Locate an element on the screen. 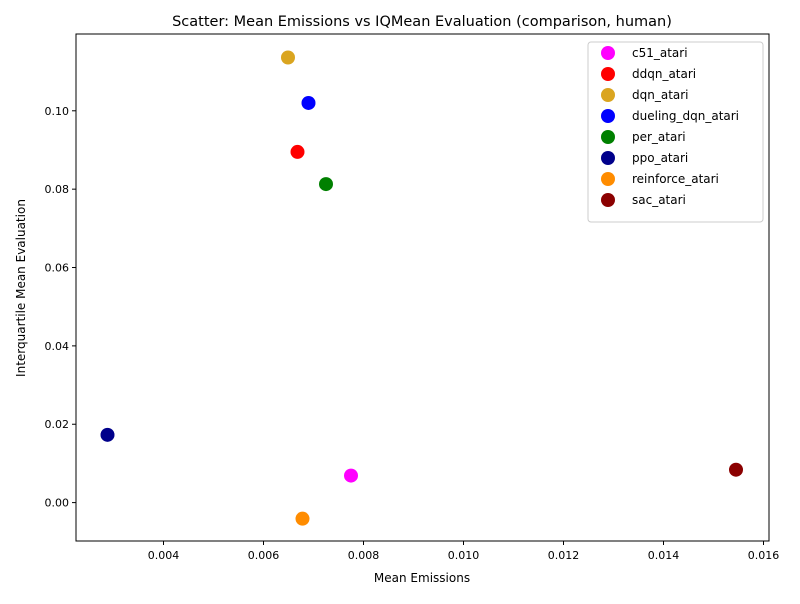 This screenshot has width=800, height=604. y-tick-label: 0.02 is located at coordinates (57, 424).